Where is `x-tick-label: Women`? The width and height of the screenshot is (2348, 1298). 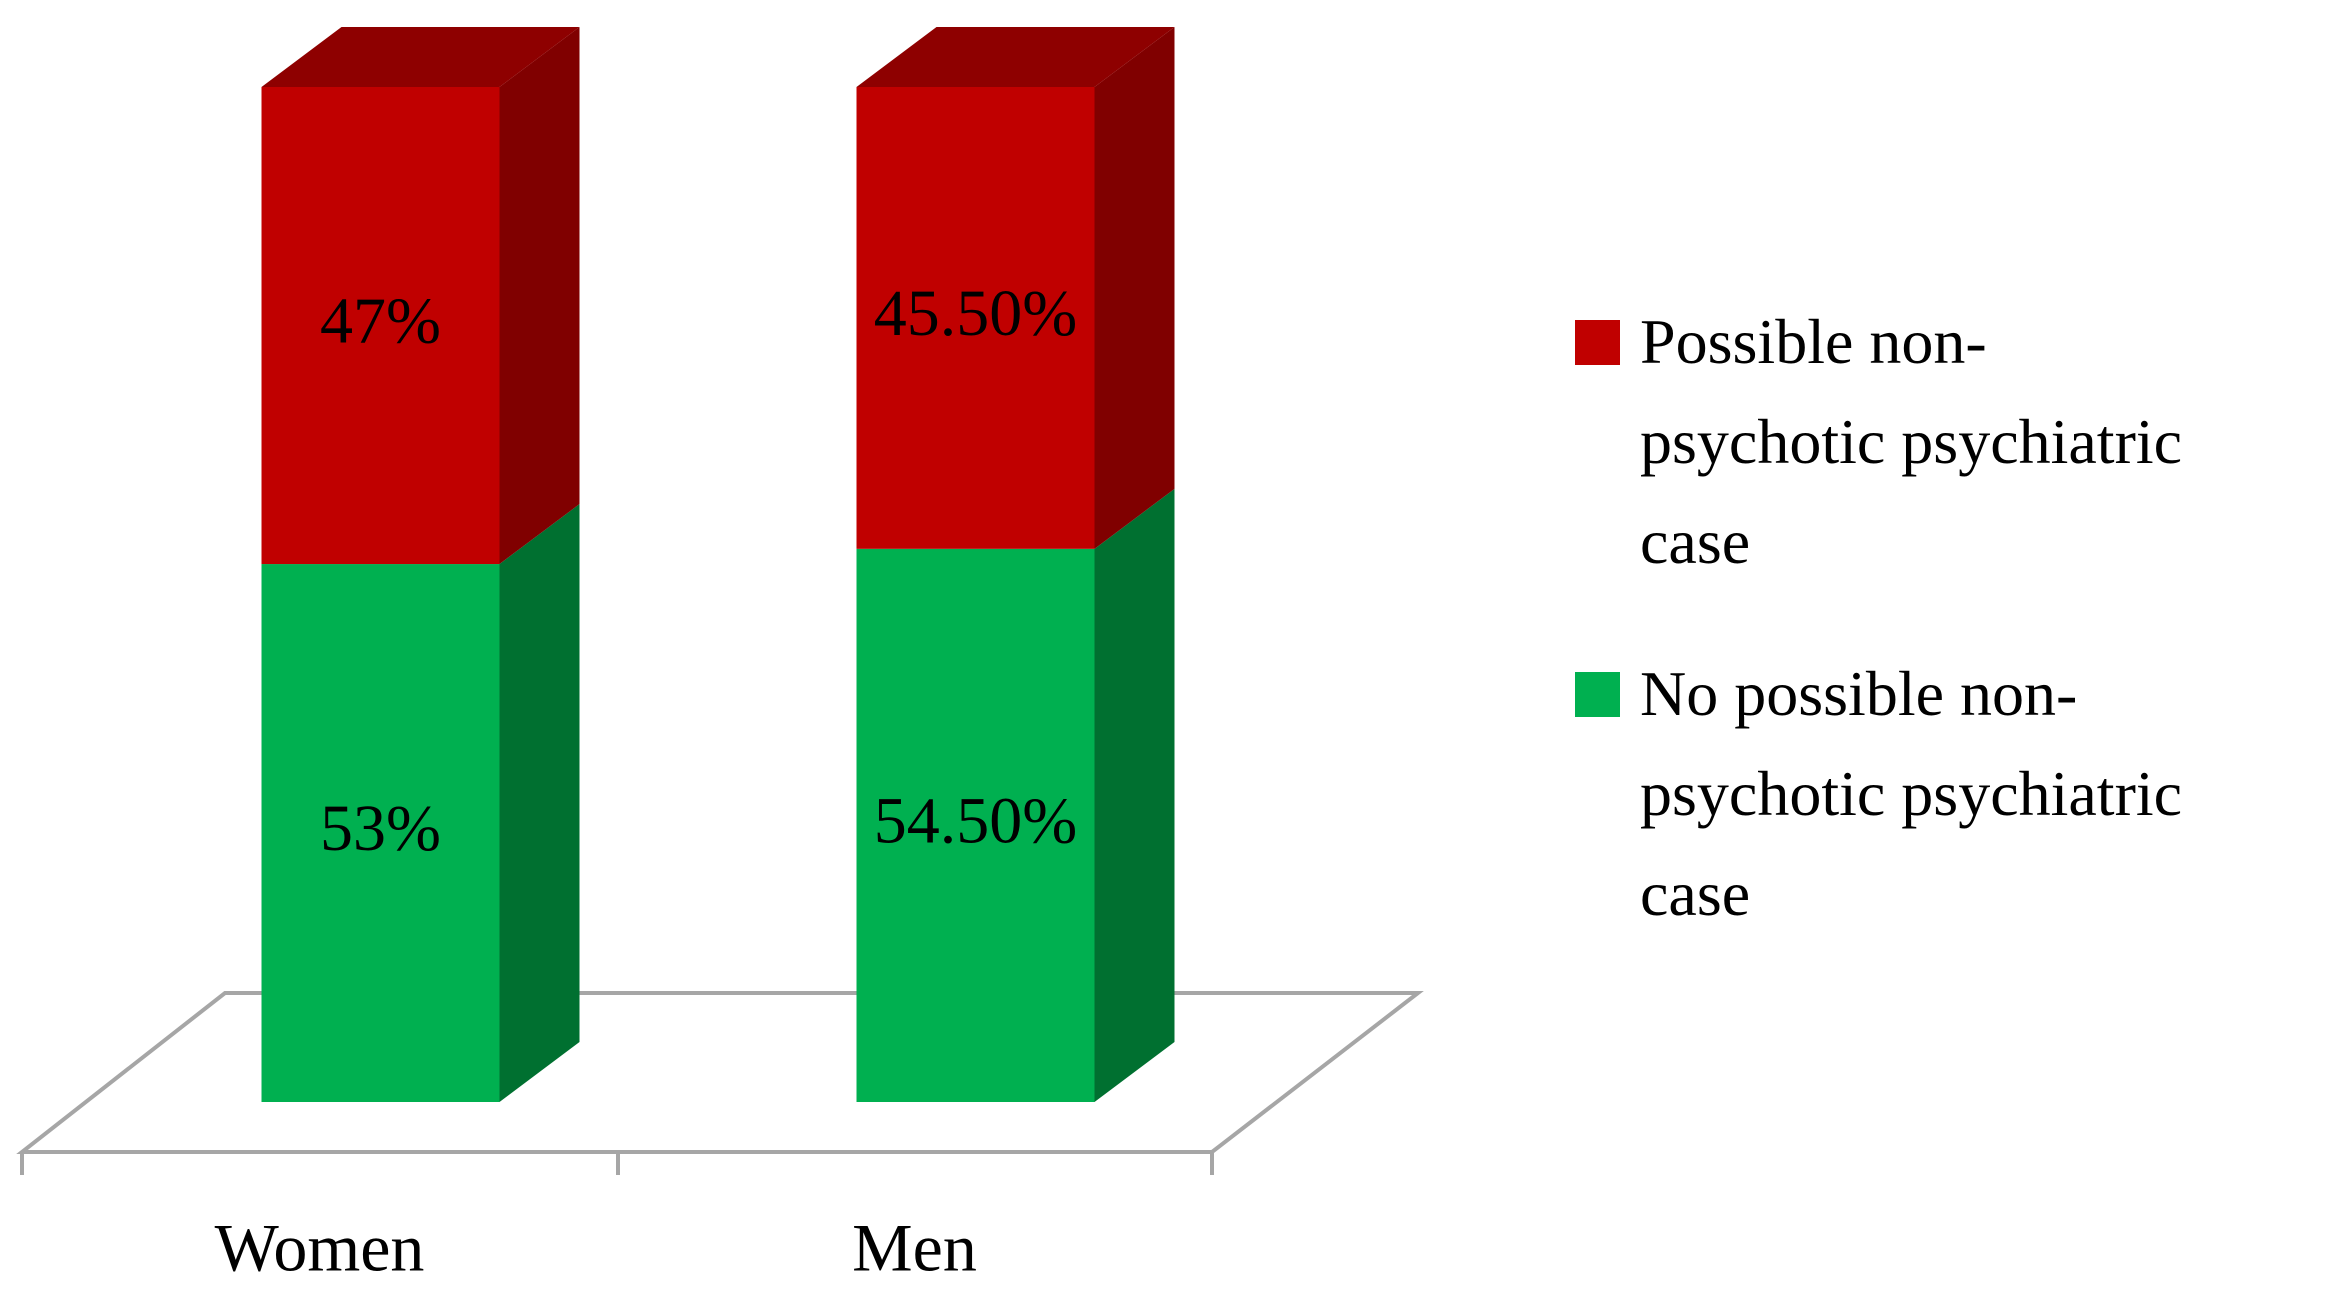
x-tick-label: Women is located at coordinates (320, 1248).